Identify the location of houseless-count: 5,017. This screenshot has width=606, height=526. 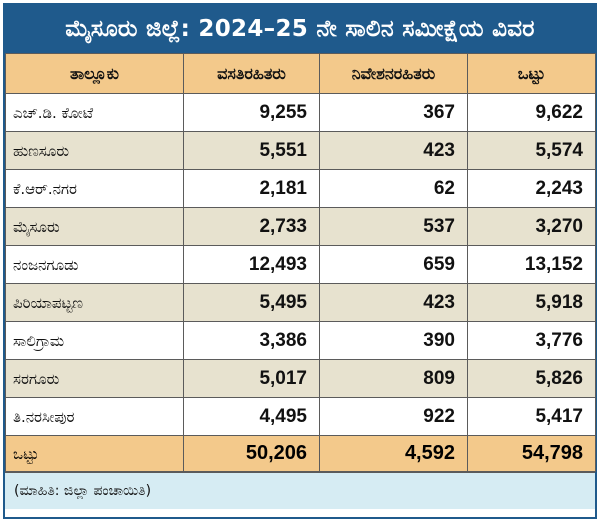
(251, 378).